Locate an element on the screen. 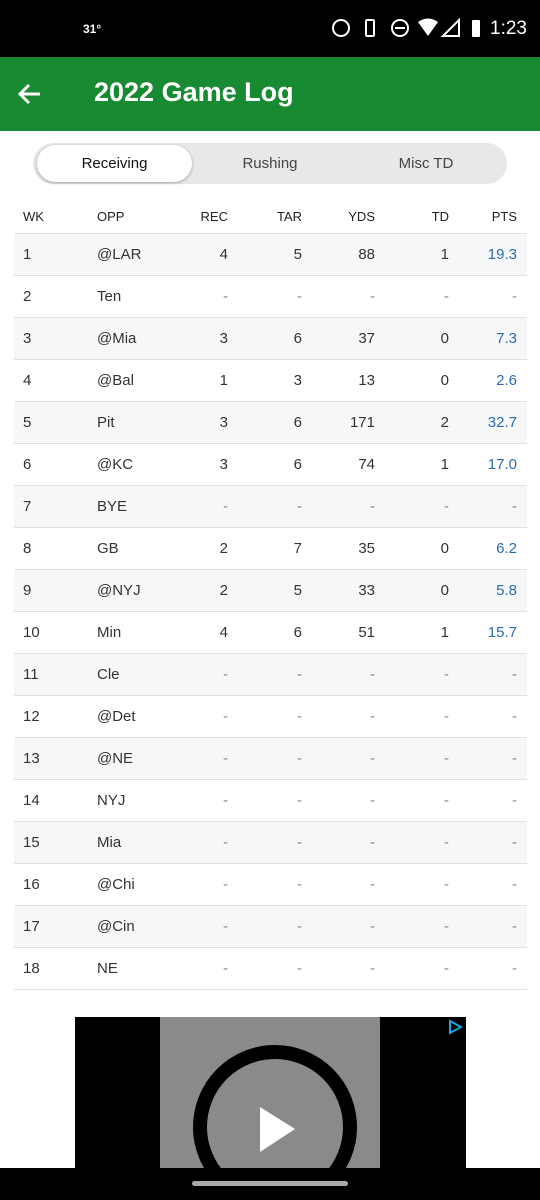 The image size is (540, 1200). table-cell: 16 is located at coordinates (31, 884).